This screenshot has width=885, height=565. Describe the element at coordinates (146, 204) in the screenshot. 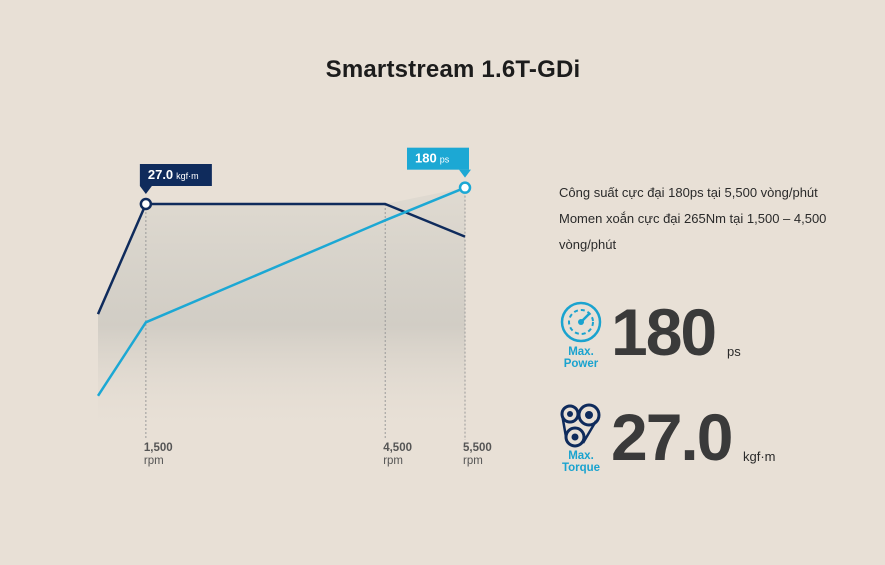

I see `point-marker-torque` at that location.